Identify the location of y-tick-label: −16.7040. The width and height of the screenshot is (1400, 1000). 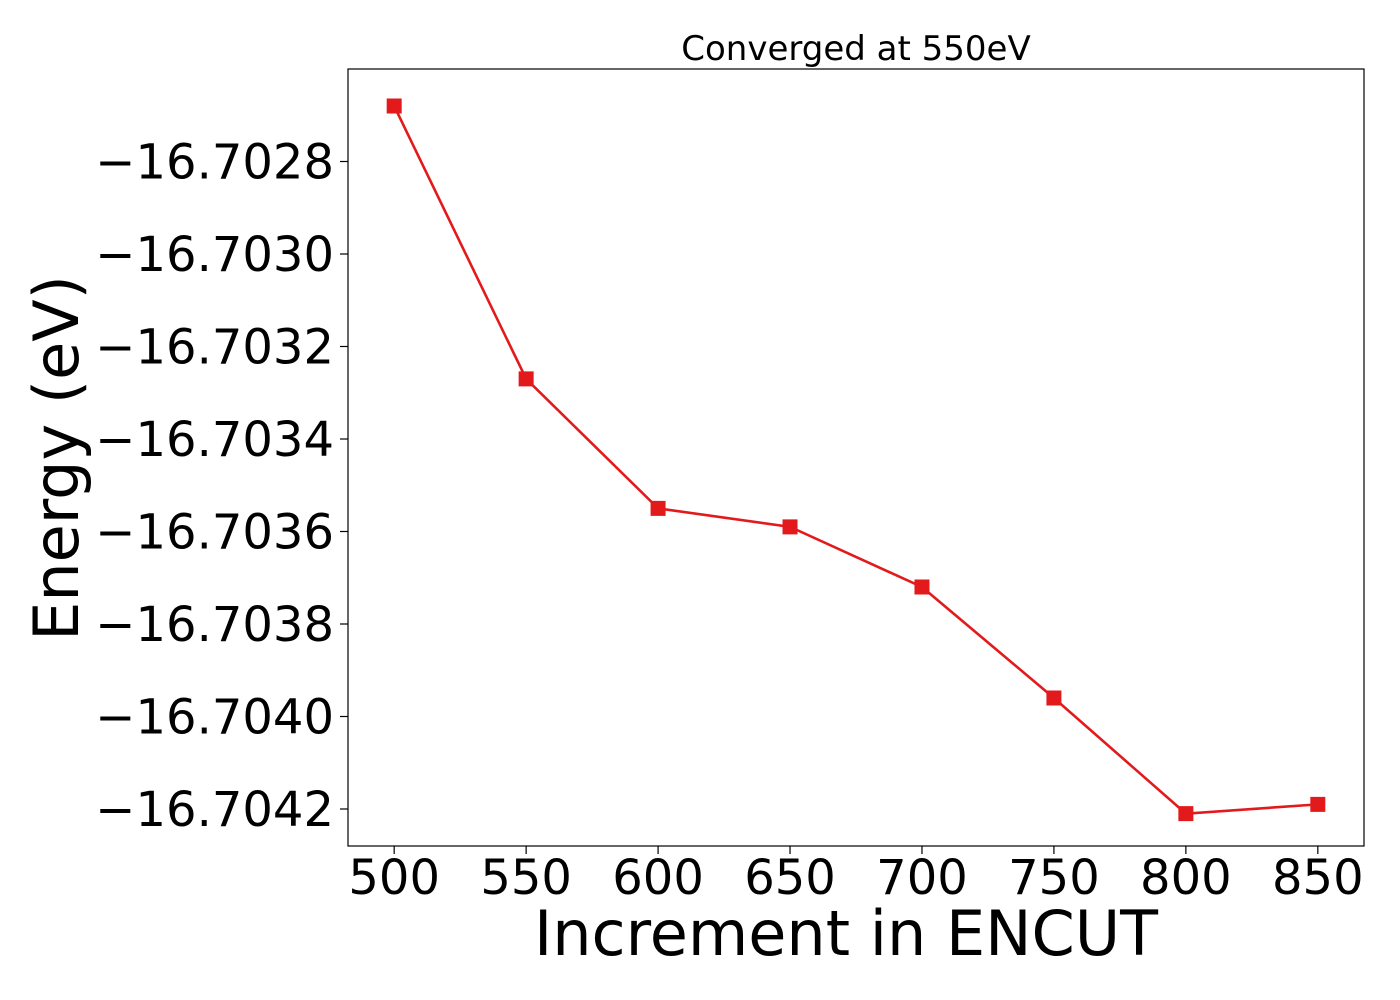
(214, 718).